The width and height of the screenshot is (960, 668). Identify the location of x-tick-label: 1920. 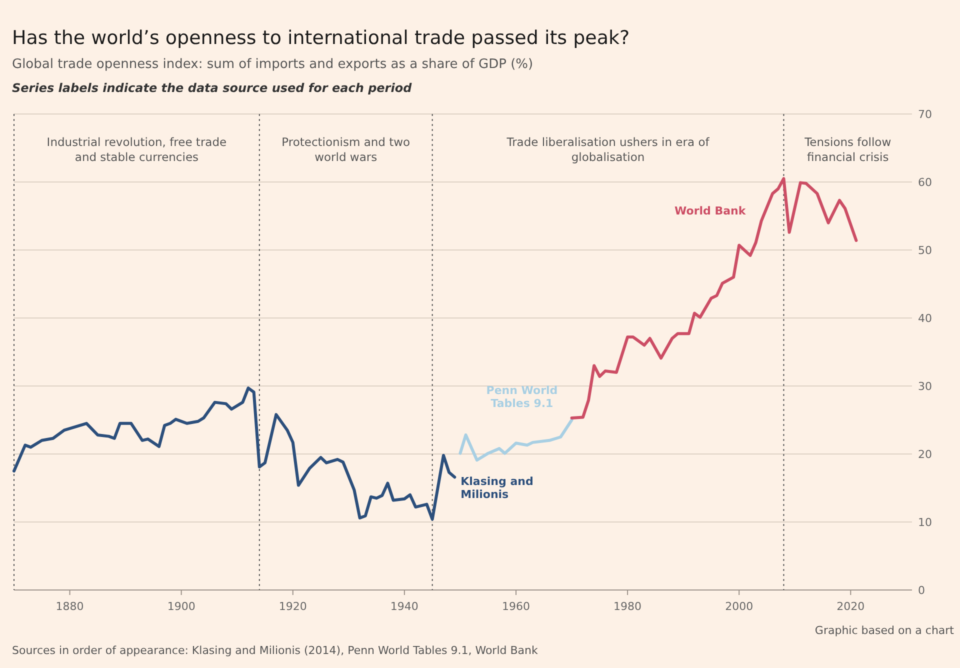
(292, 606).